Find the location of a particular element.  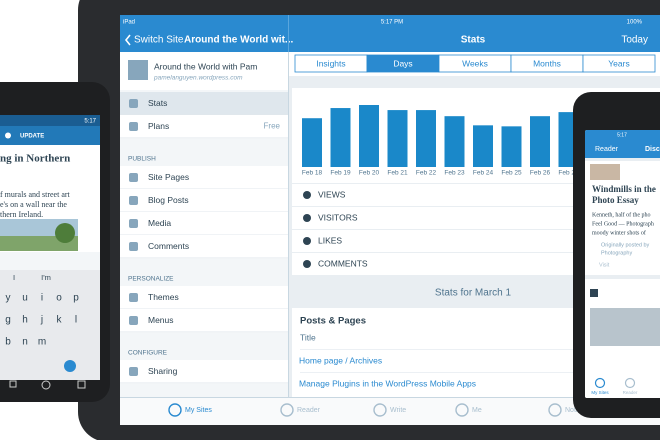

visit-link: Visit is located at coordinates (604, 265).